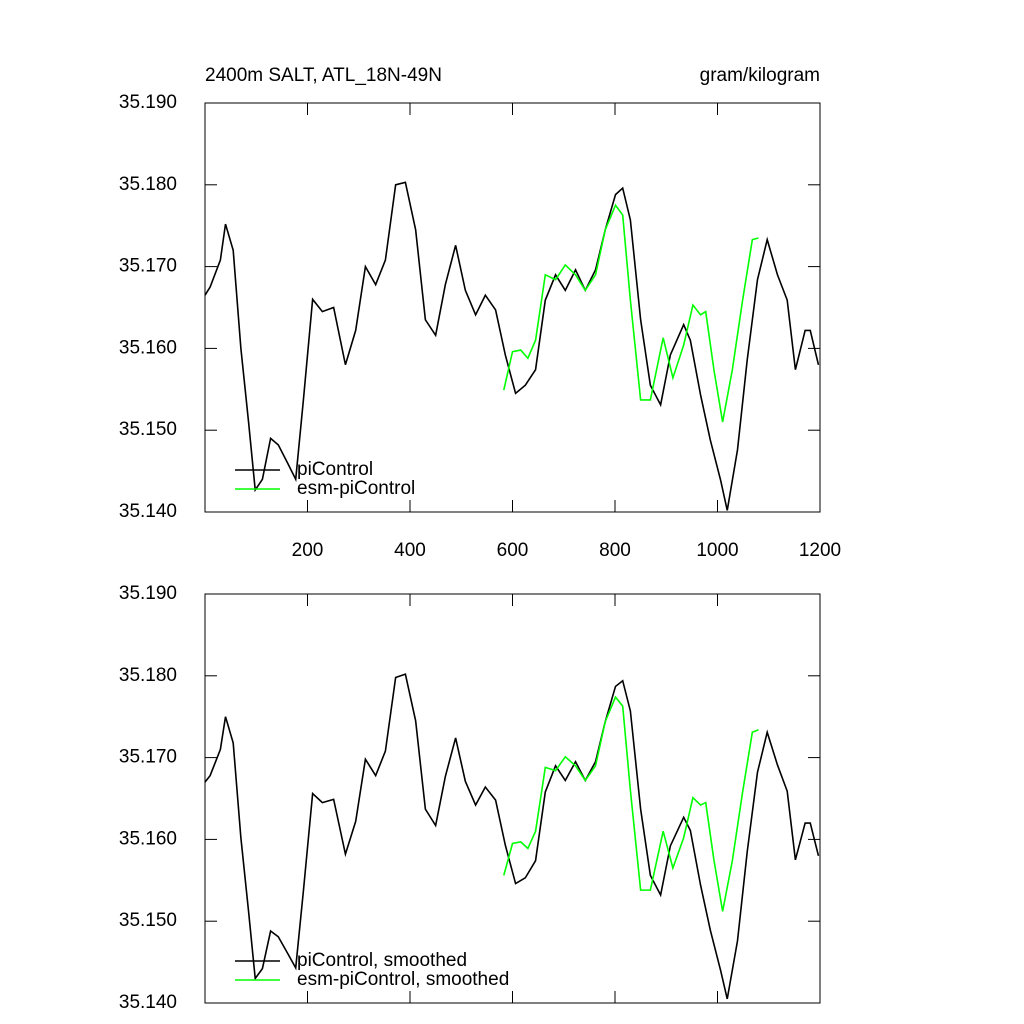  I want to click on legend-label: esm-piControl, so click(356, 488).